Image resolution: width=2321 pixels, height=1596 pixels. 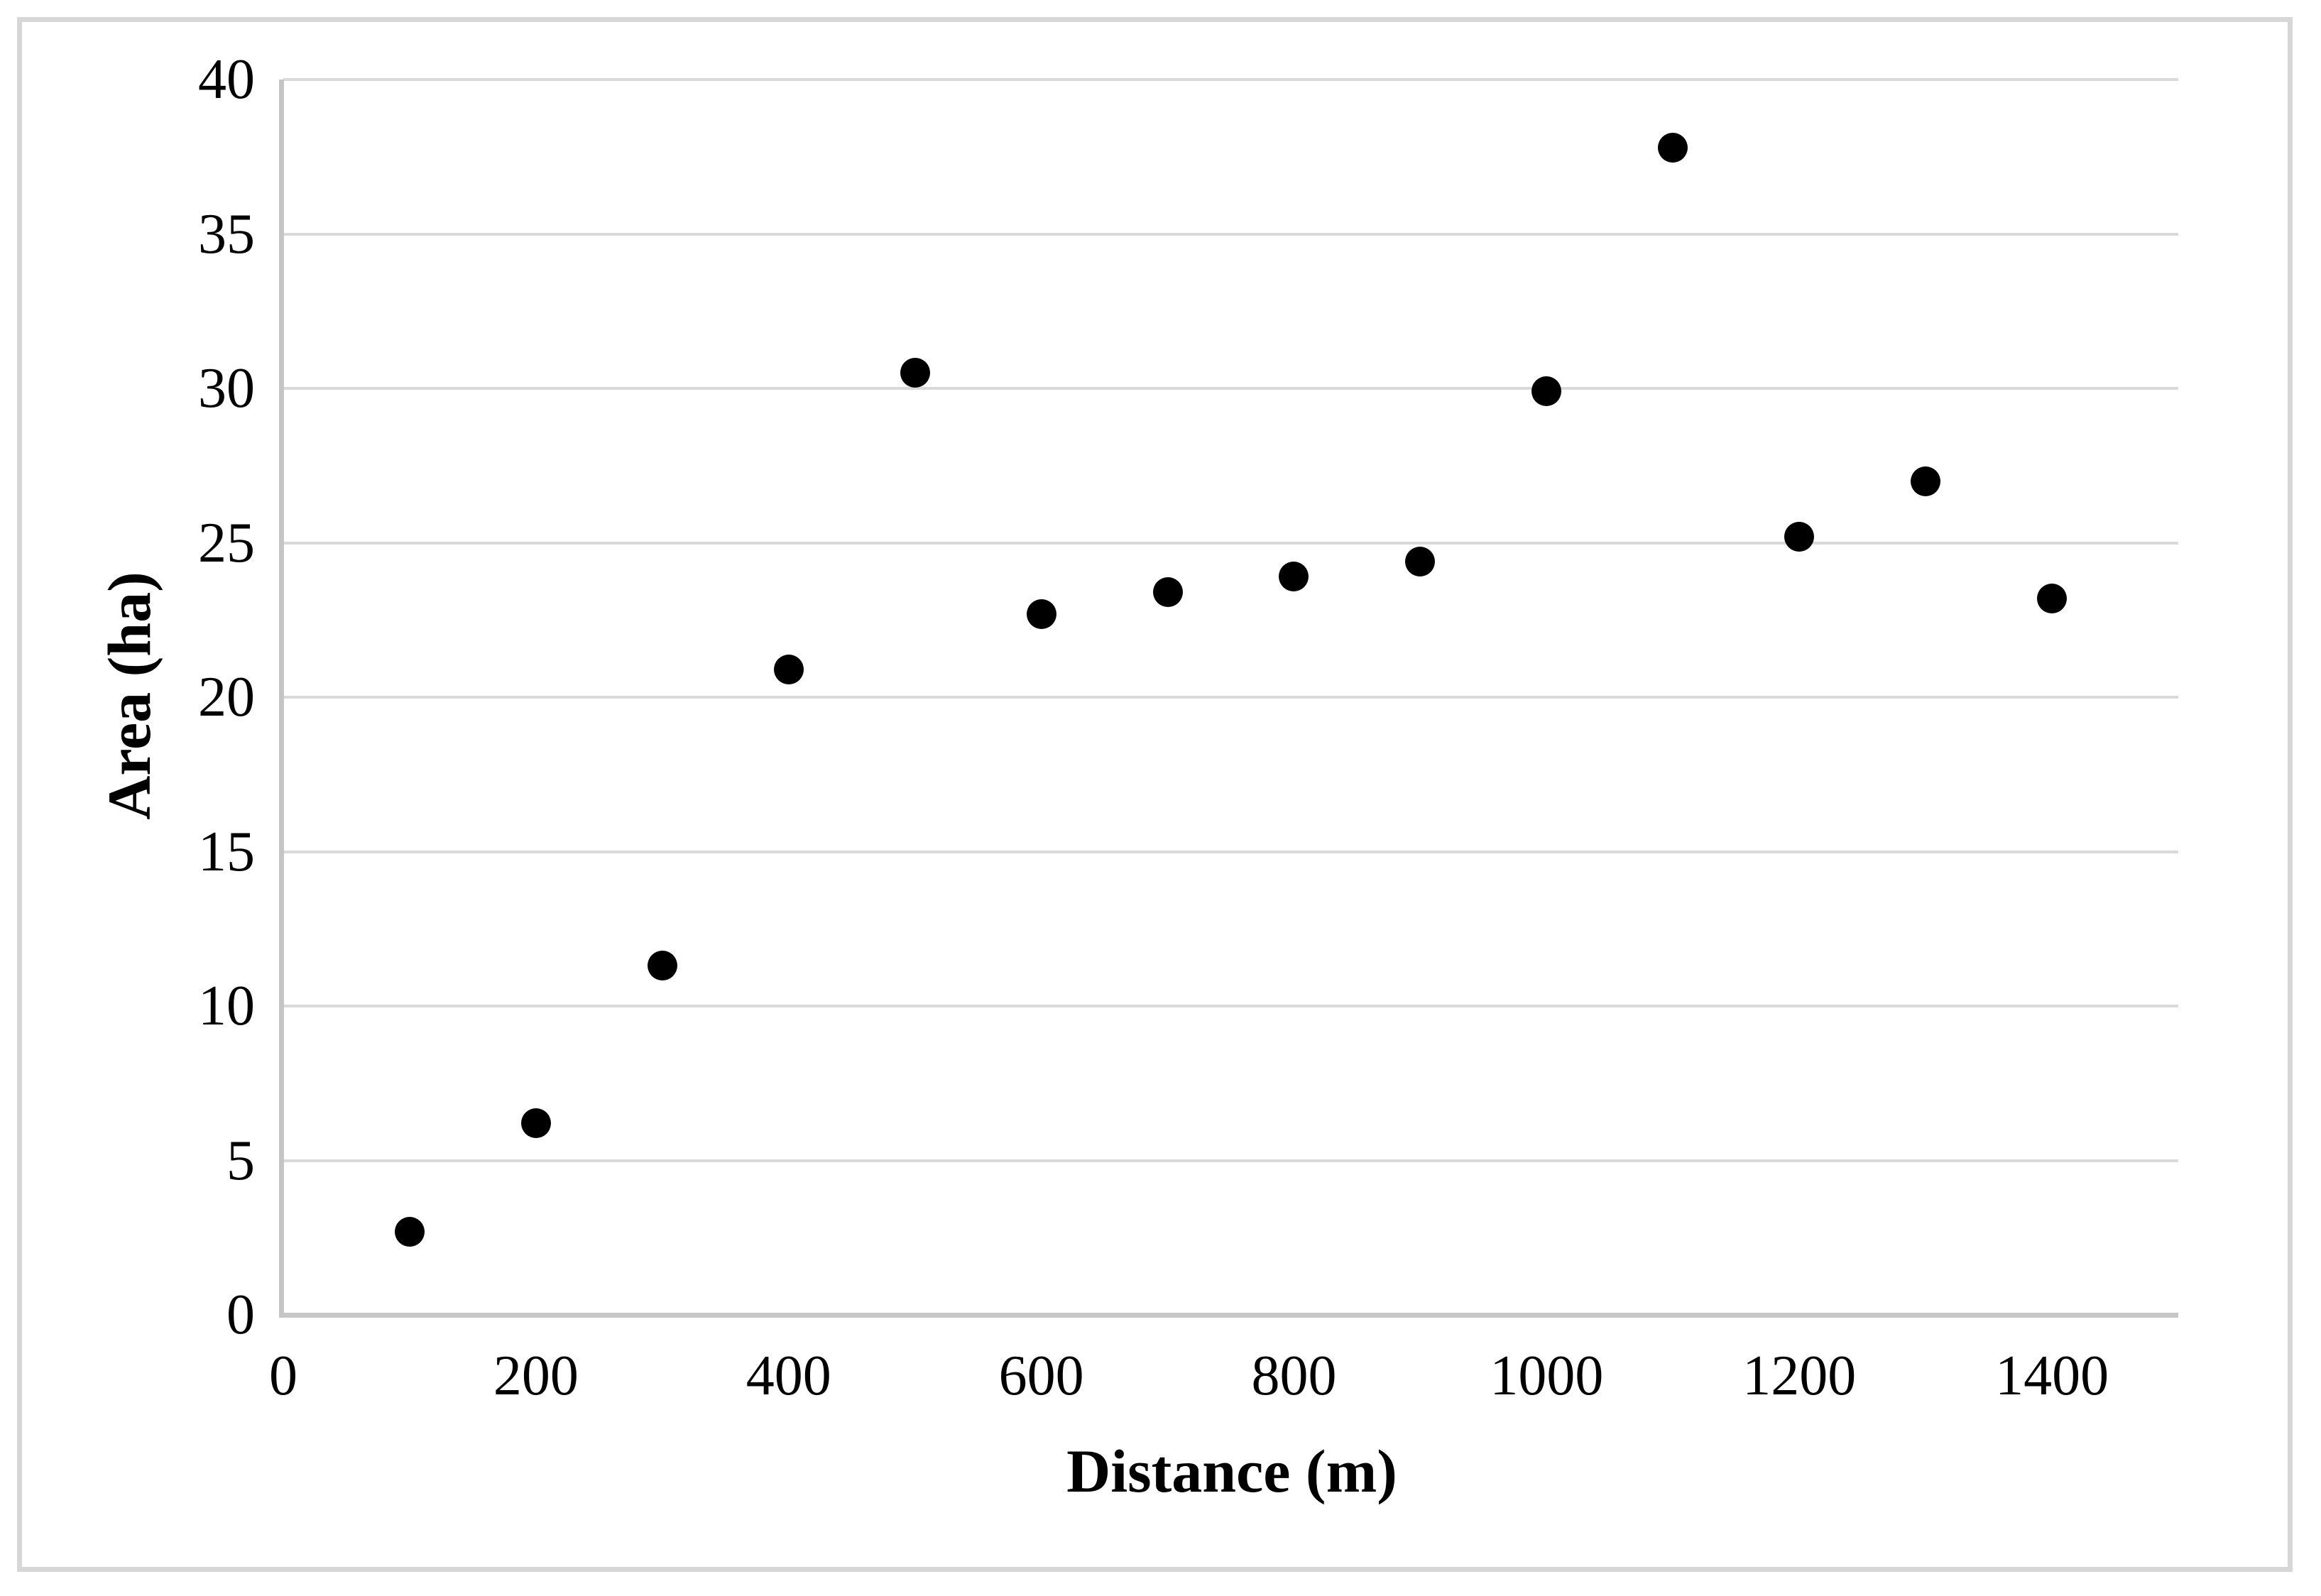 What do you see at coordinates (536, 1376) in the screenshot?
I see `x-tick-label-200: 200` at bounding box center [536, 1376].